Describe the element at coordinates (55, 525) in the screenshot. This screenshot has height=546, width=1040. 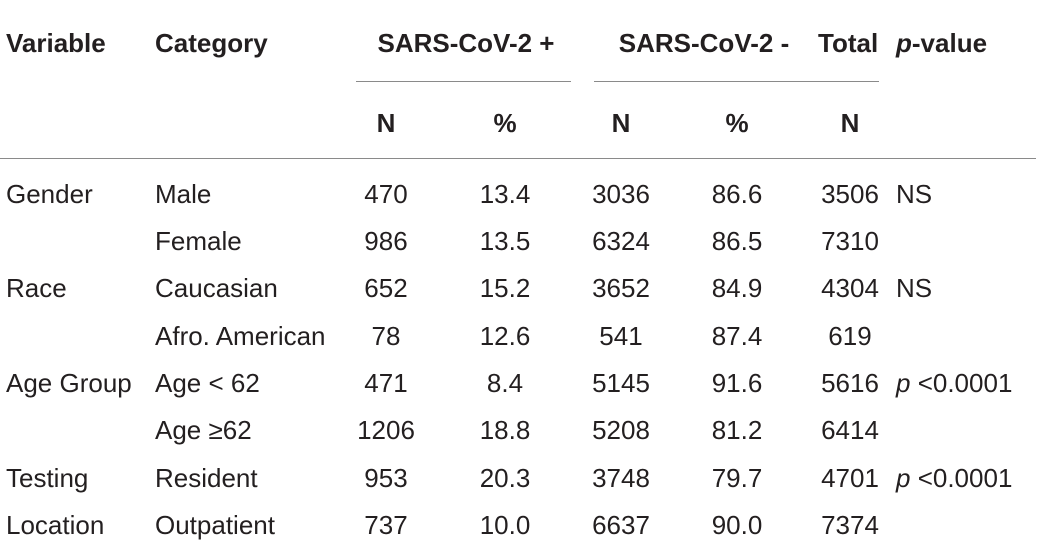
I see `row-variable: Location` at that location.